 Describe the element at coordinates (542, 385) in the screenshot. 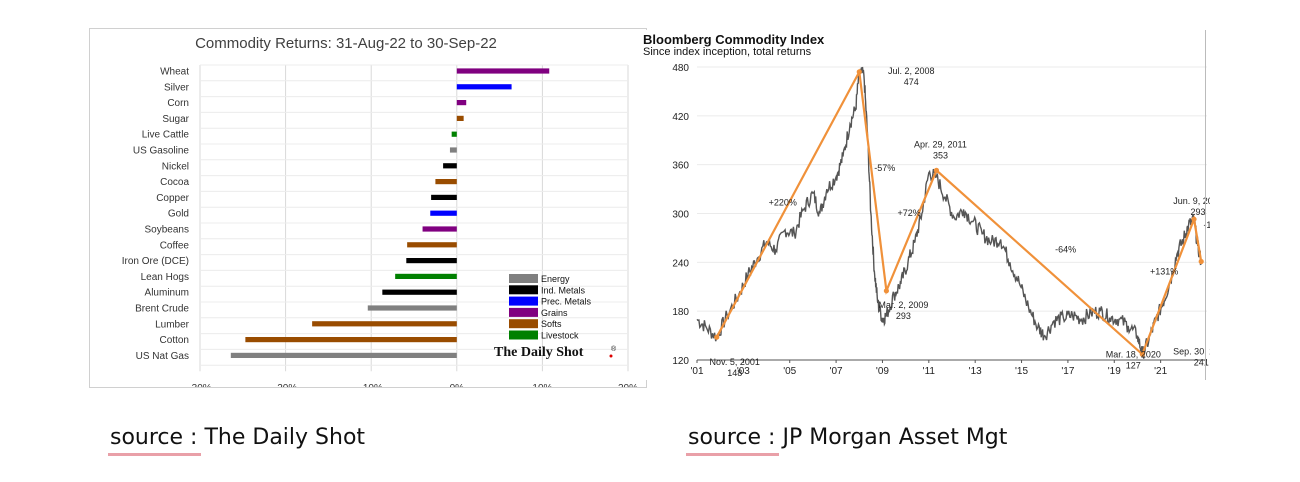

I see `x-tick-label: 10%` at that location.